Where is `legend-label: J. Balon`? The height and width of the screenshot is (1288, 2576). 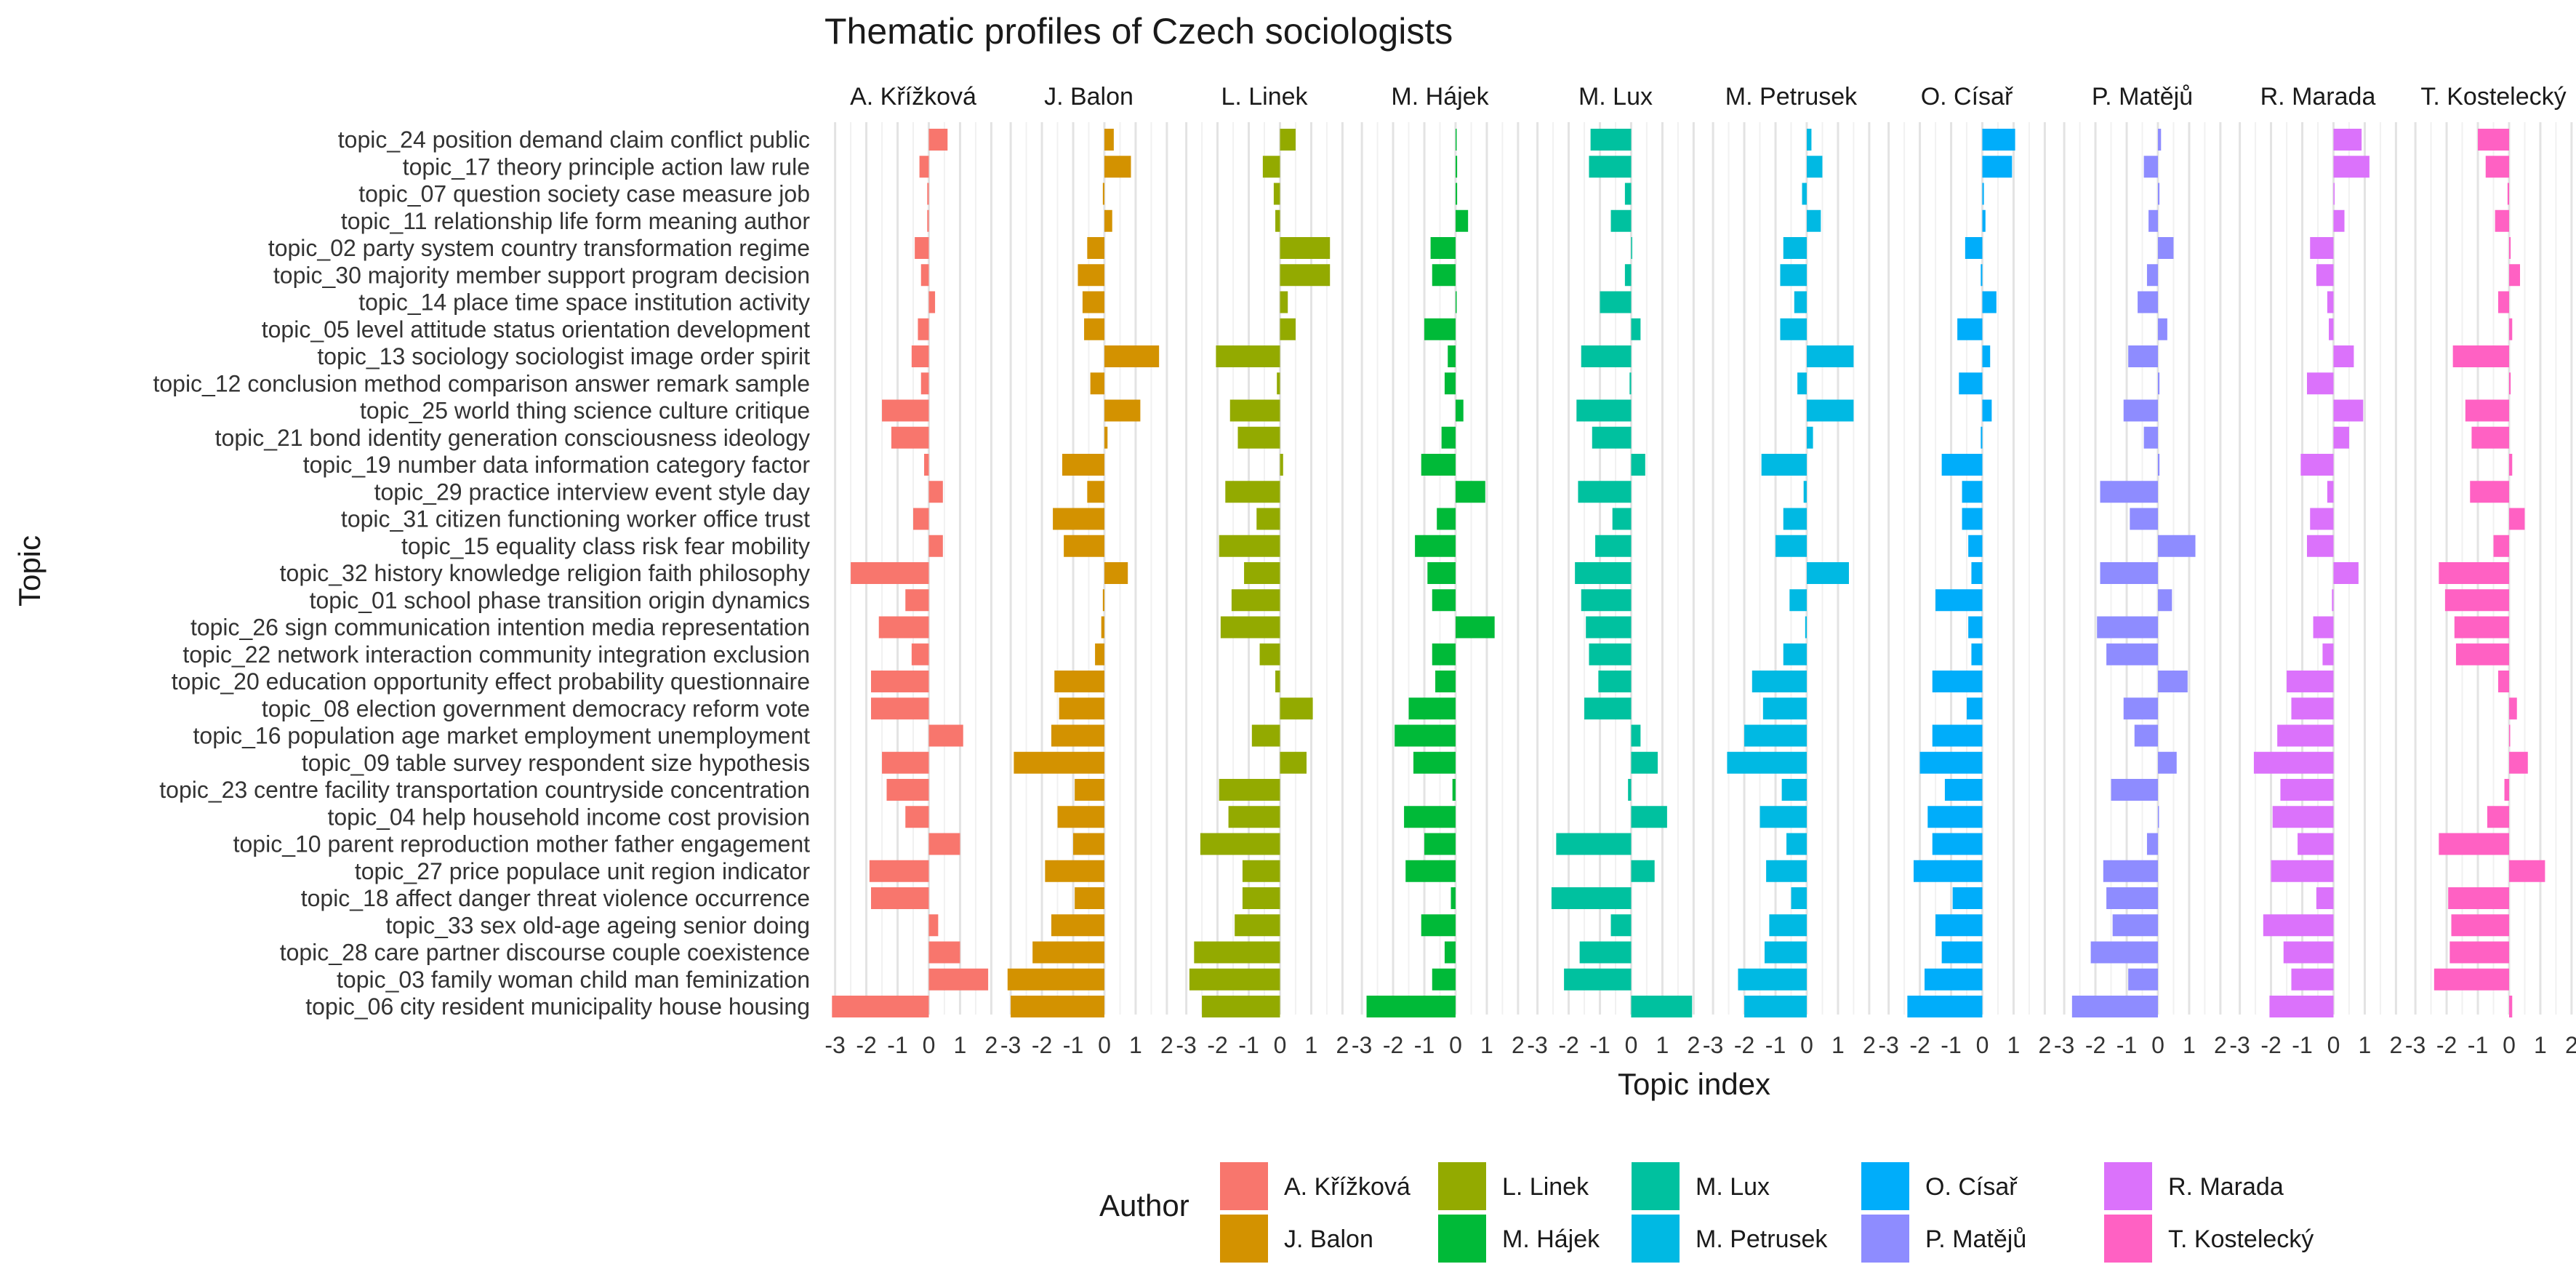 legend-label: J. Balon is located at coordinates (1329, 1239).